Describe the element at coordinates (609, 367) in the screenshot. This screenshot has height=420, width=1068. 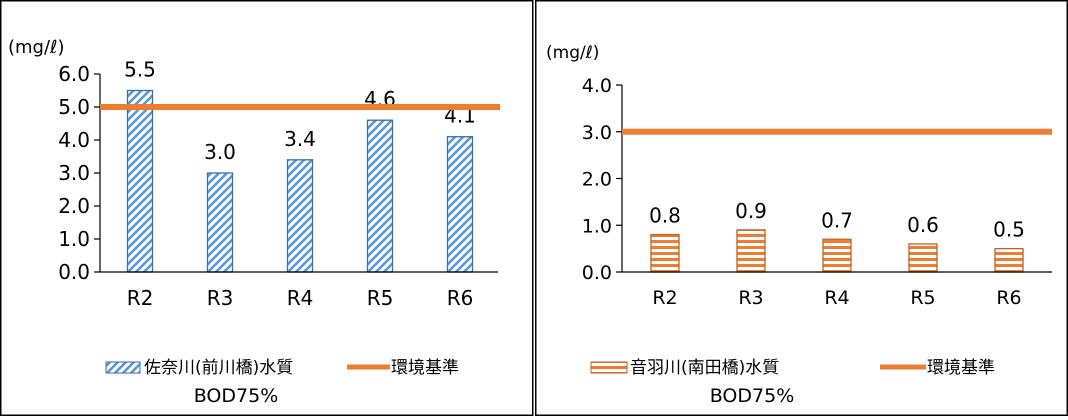
I see `right-legend-swatch` at that location.